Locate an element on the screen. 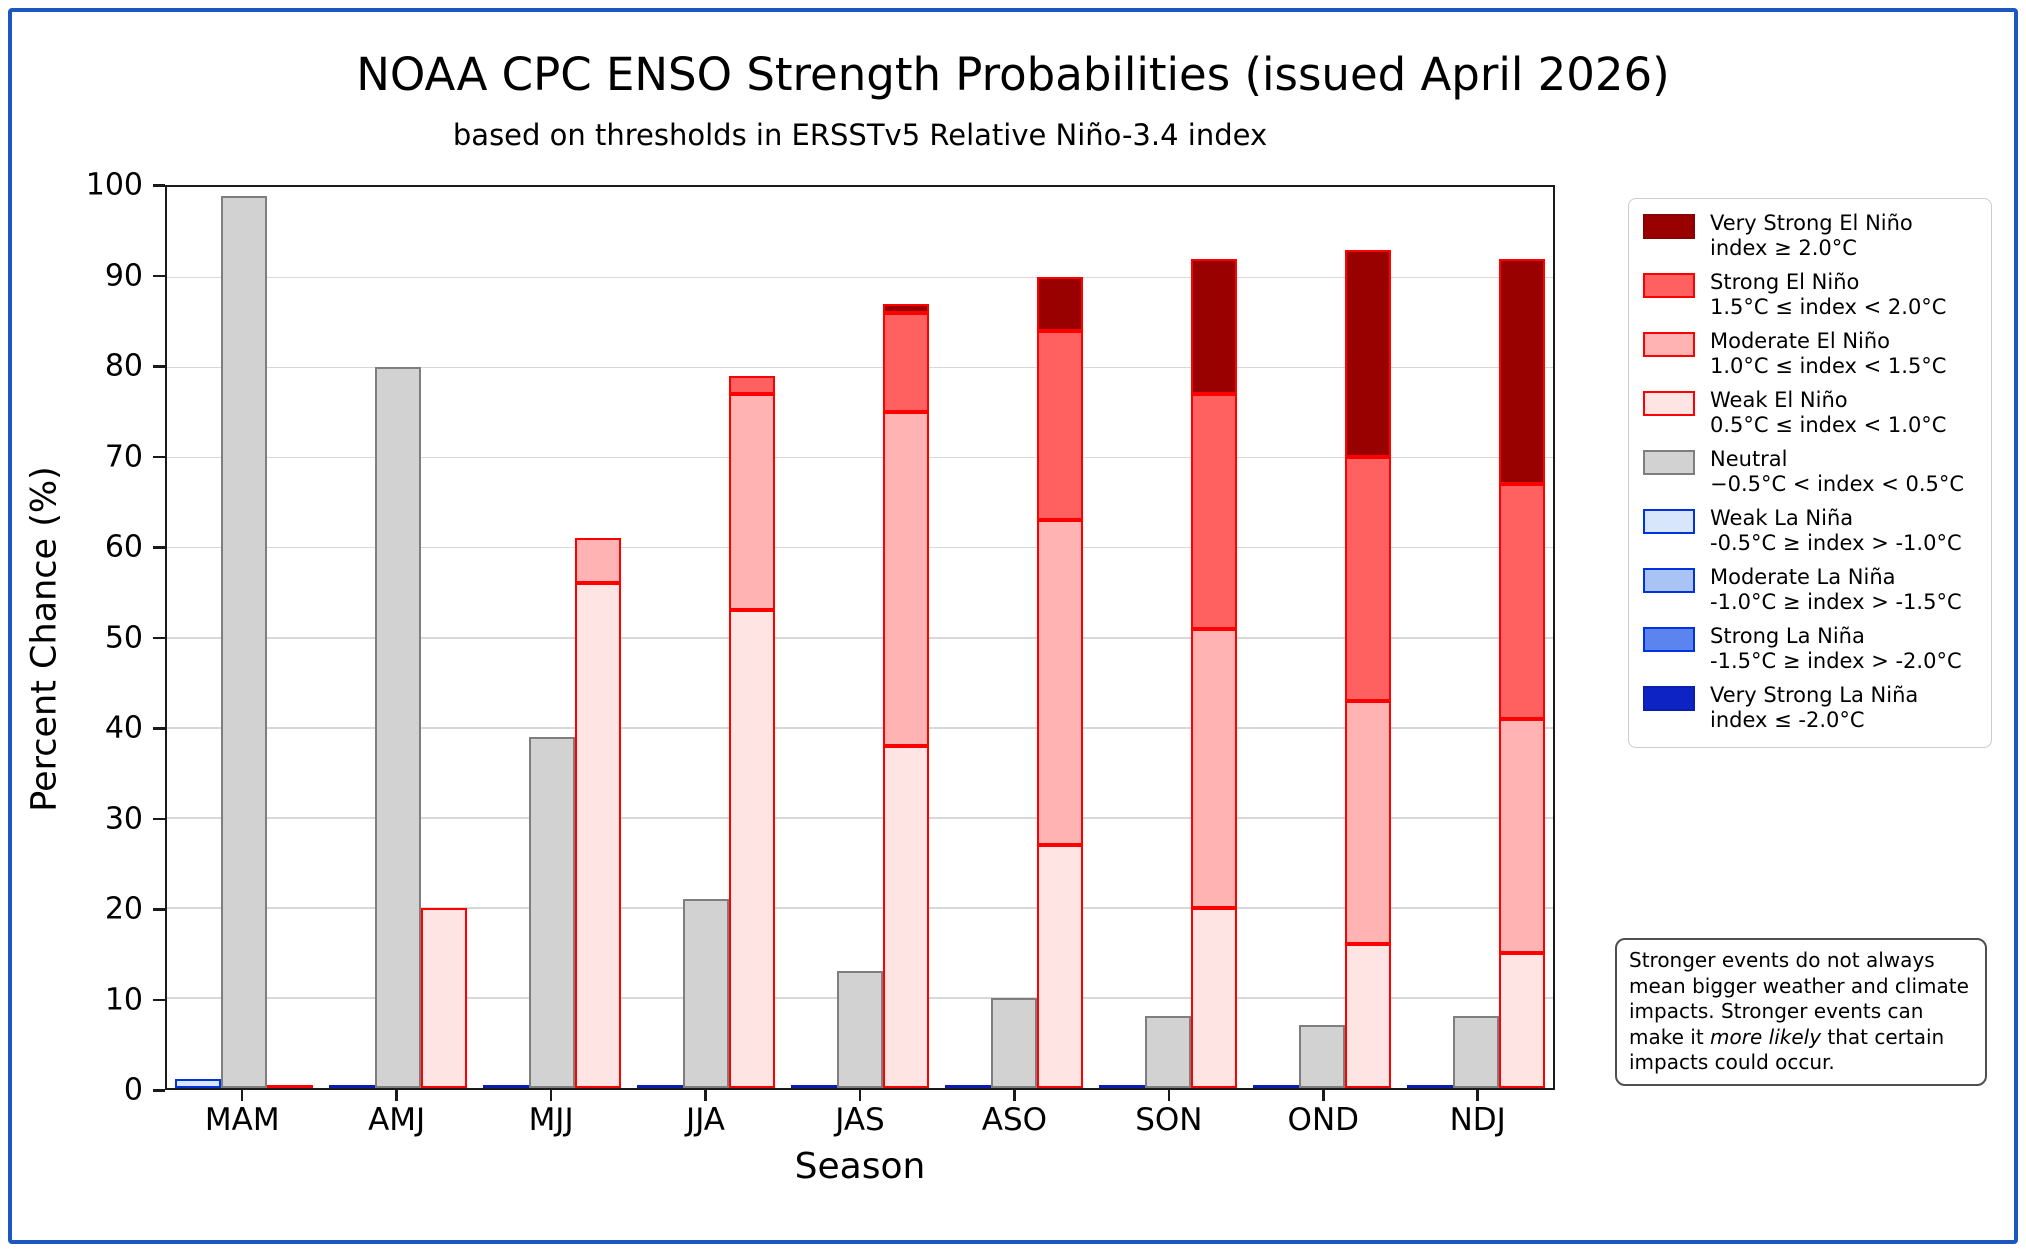  legend-label-line2: −0.5°C < index < 0.5°C is located at coordinates (1837, 484).